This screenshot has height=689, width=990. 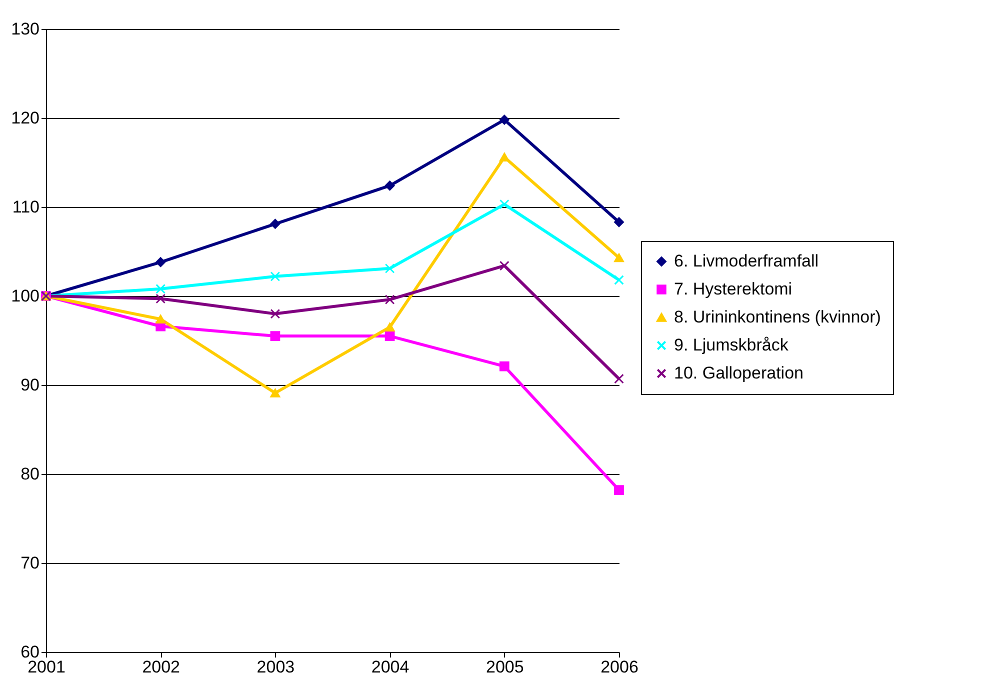 What do you see at coordinates (275, 667) in the screenshot?
I see `x-tick-label: 2003` at bounding box center [275, 667].